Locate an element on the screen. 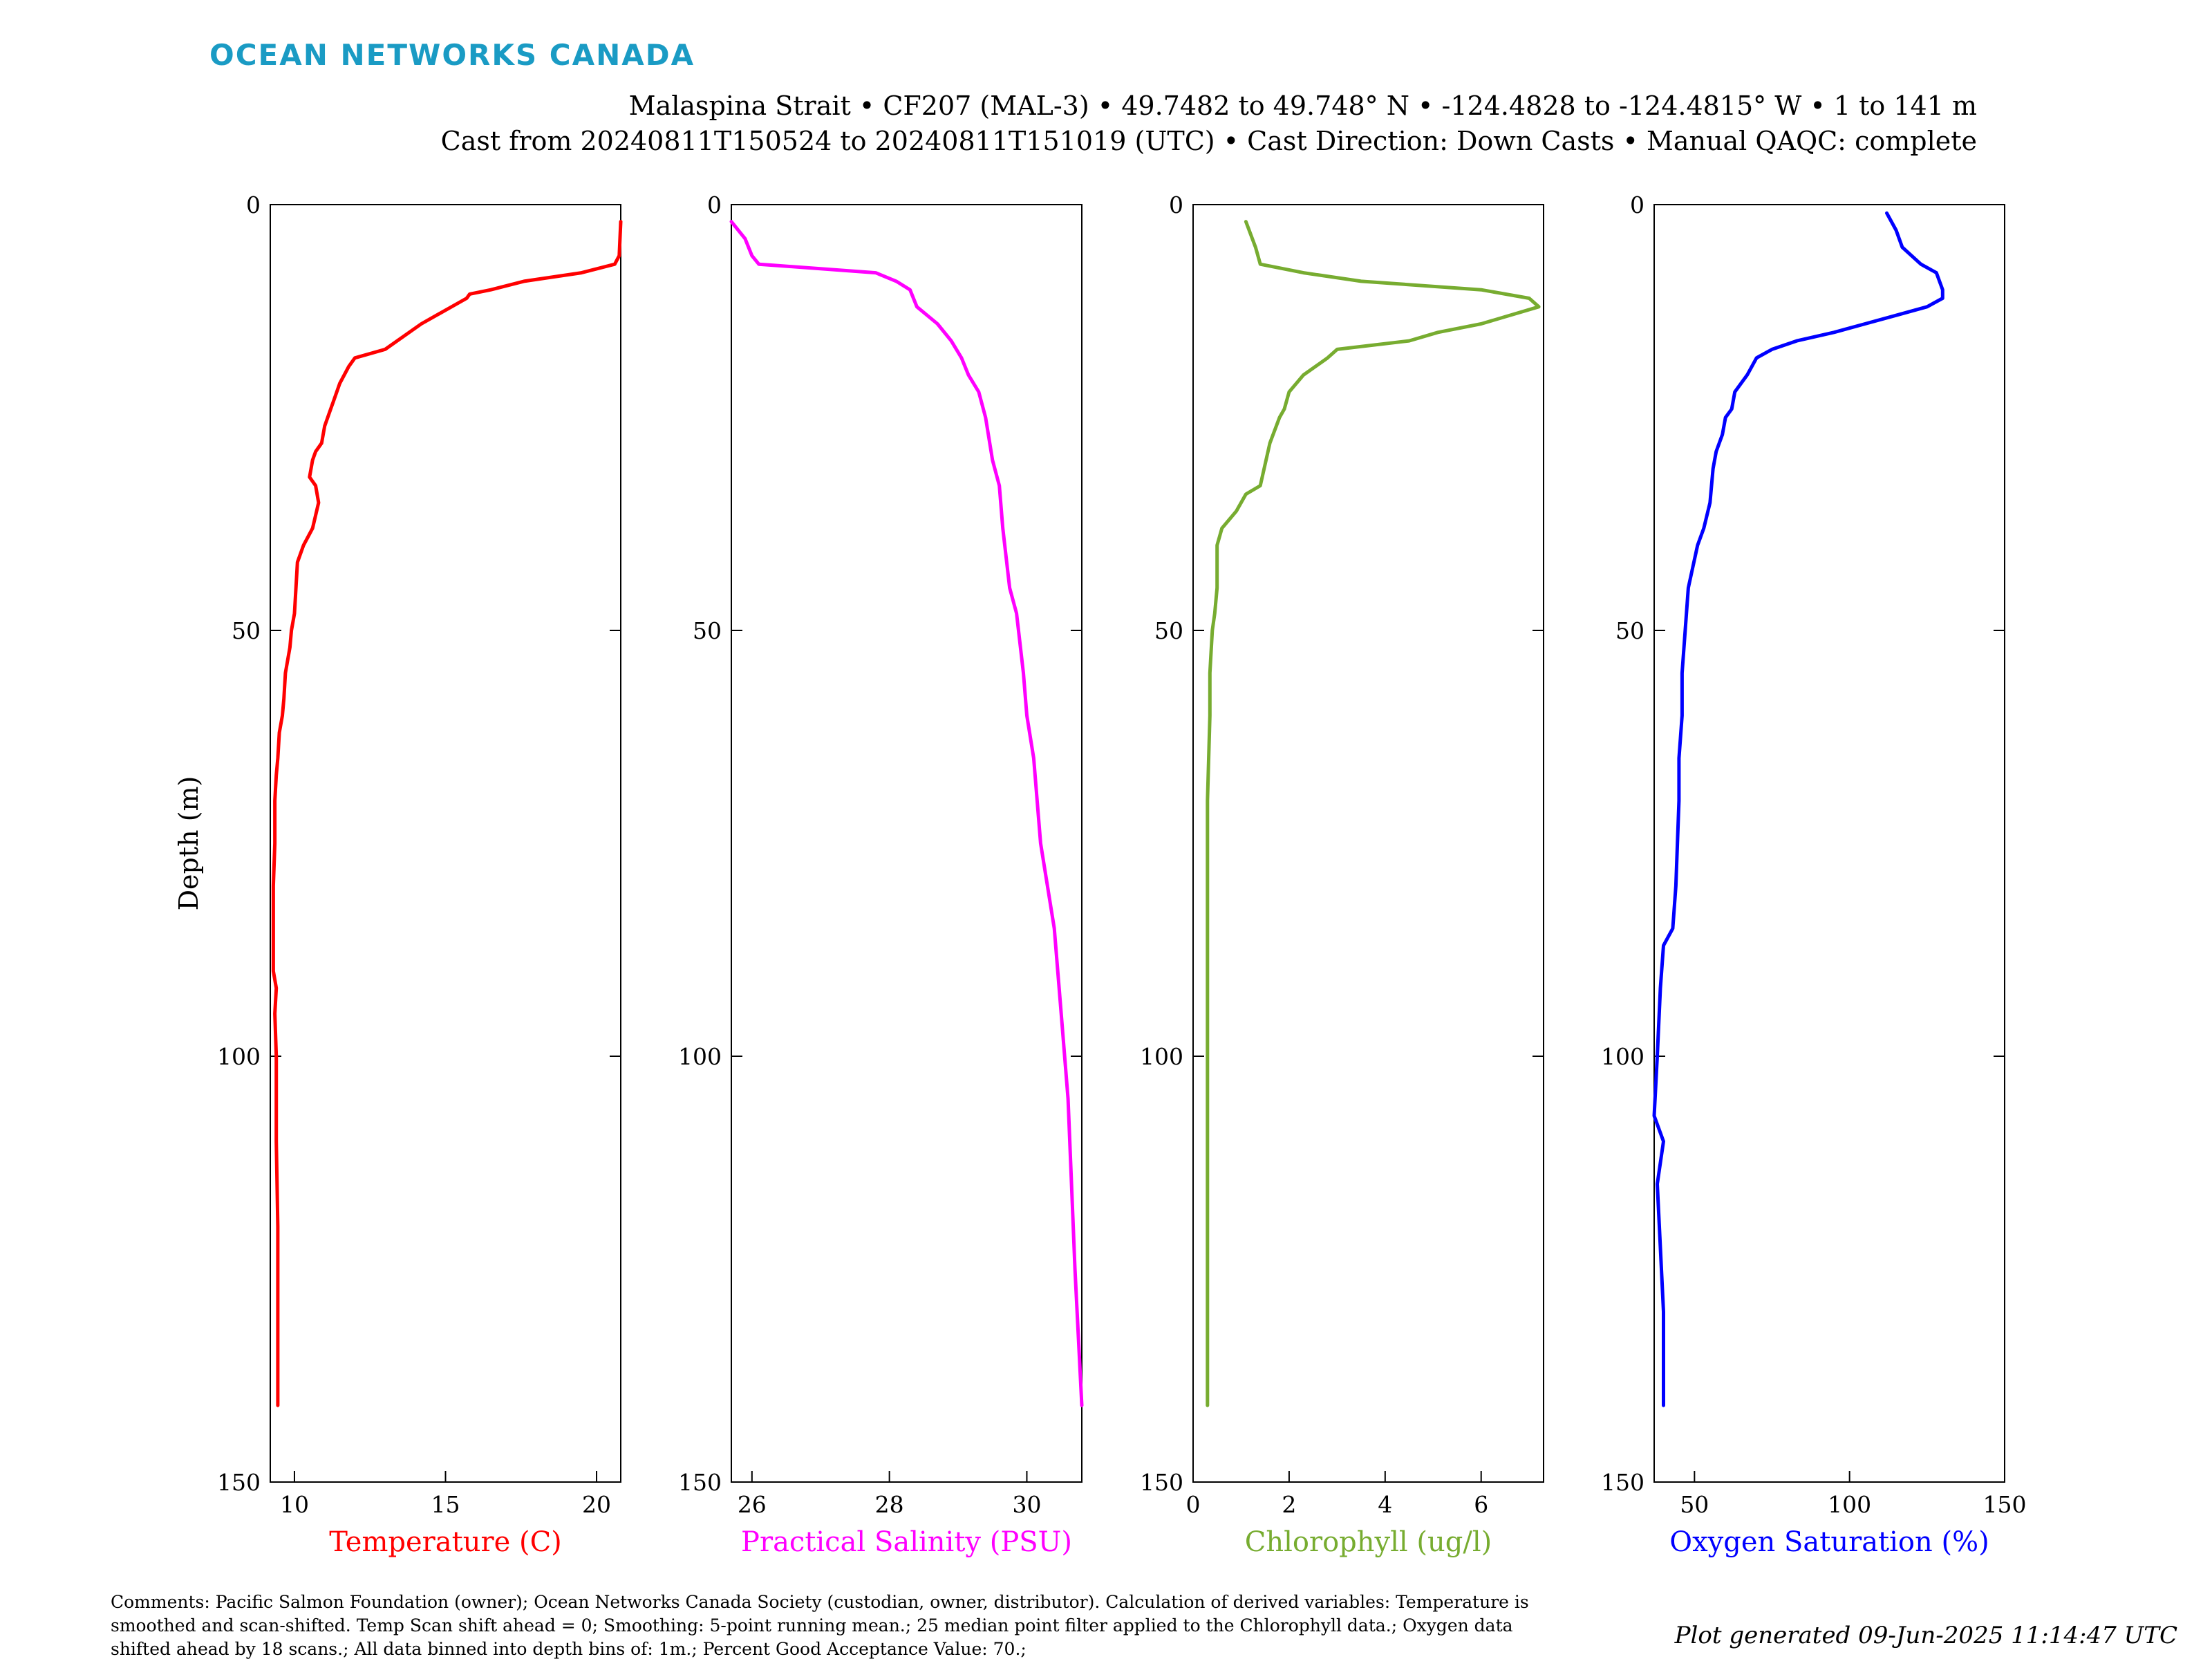 The image size is (2212, 1659). x-axis-label: Chlorophyll (ug/l) is located at coordinates (1368, 1542).